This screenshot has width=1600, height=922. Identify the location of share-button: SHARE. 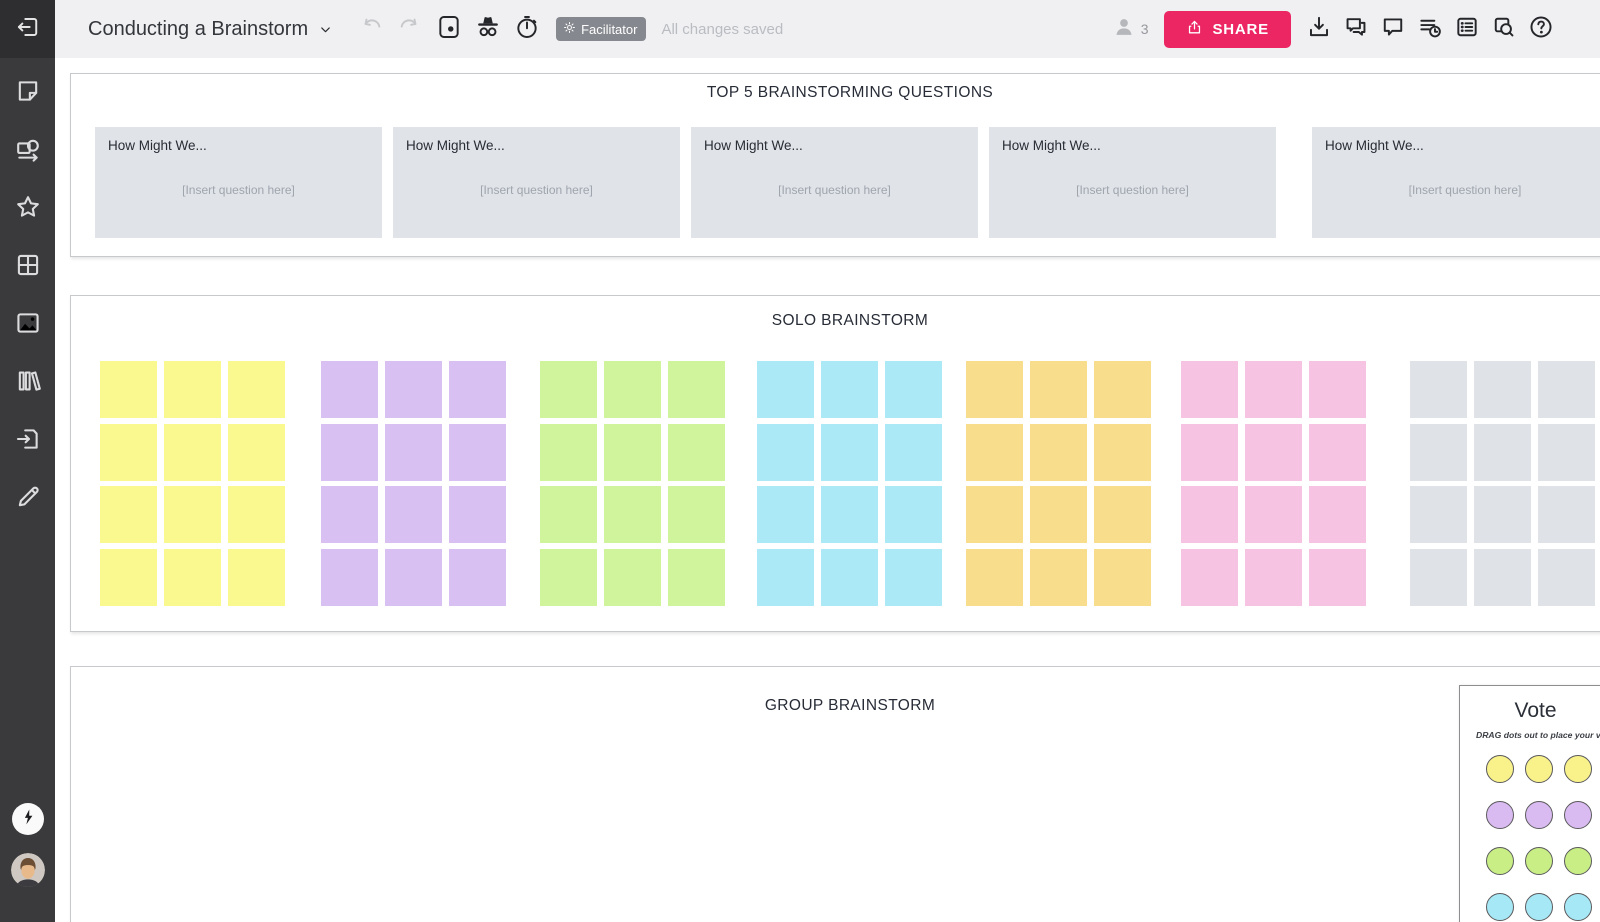
(1227, 29).